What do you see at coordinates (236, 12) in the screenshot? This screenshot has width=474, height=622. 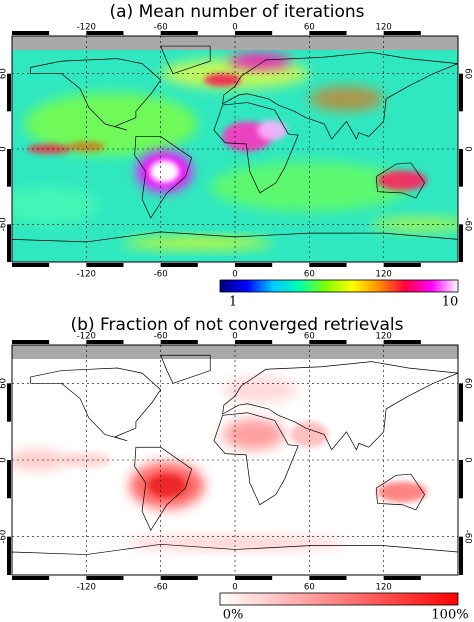 I see `panel-title: (a) Mean number of iterations` at bounding box center [236, 12].